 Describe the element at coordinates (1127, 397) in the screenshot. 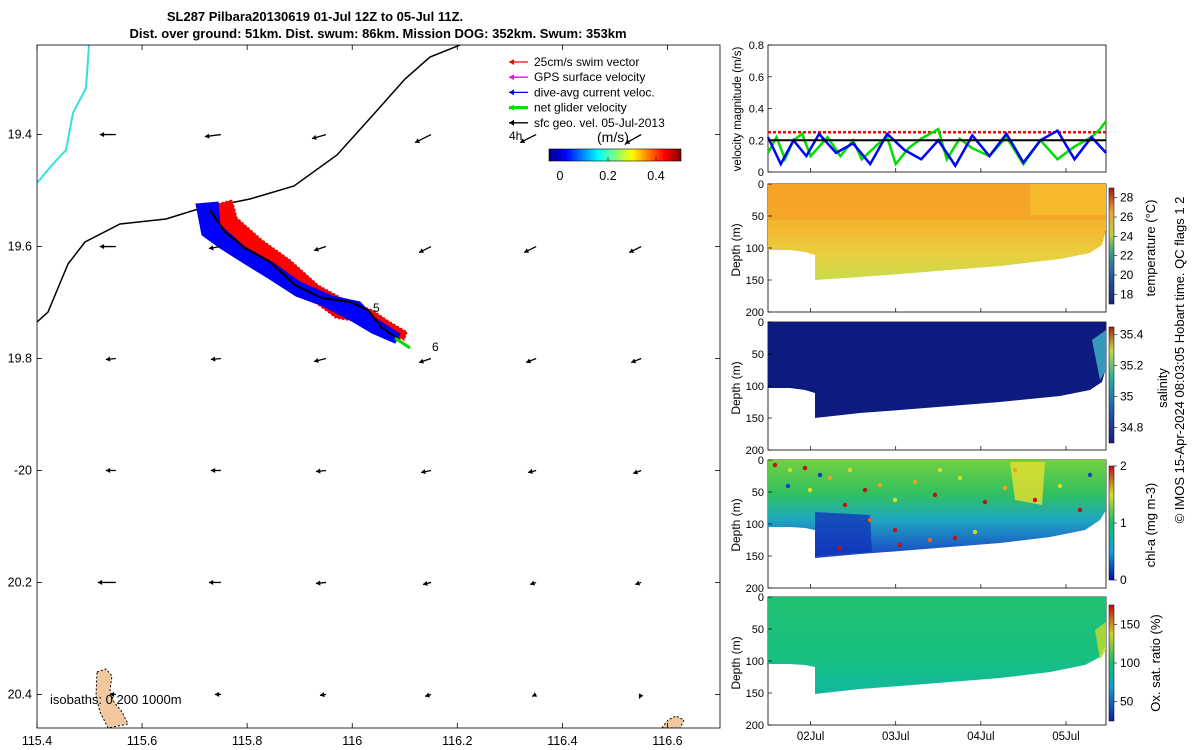

I see `colorbar-tick-label: 35` at that location.